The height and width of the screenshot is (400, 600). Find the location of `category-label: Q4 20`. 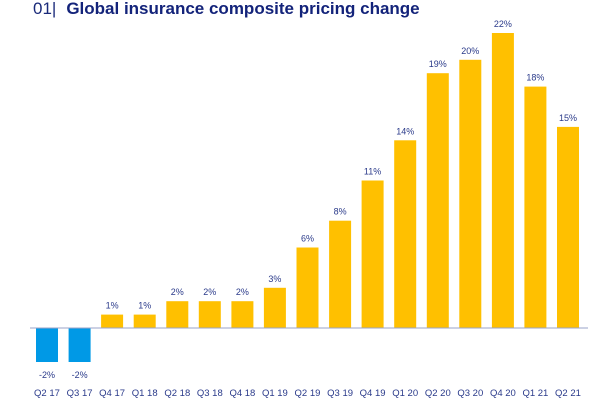

category-label: Q4 20 is located at coordinates (503, 393).